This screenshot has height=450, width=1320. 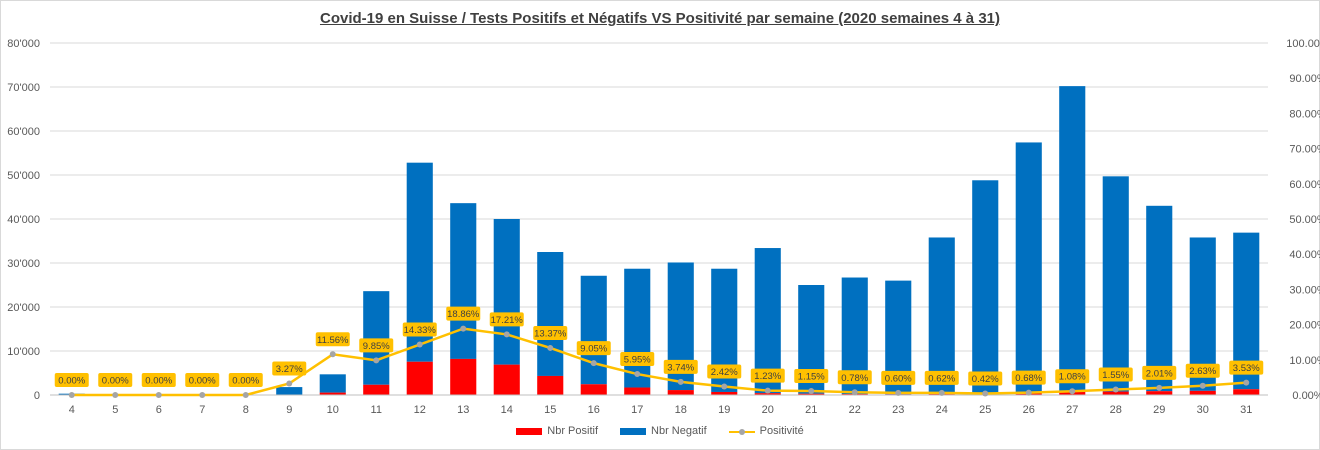 I want to click on y-tick-label: 0, so click(x=37, y=396).